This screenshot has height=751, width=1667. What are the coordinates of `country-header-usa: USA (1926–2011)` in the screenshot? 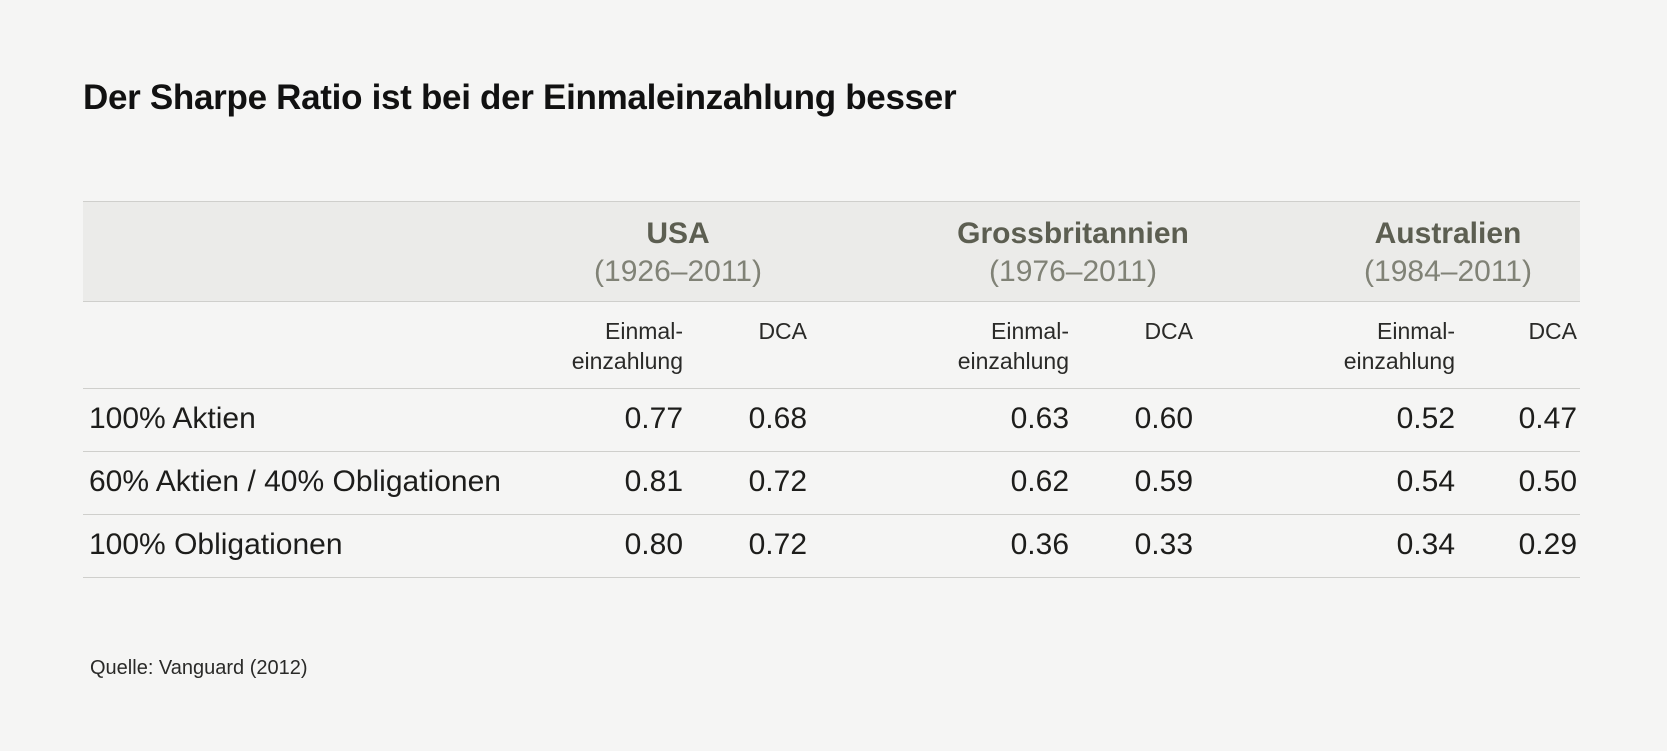 It's located at (678, 253).